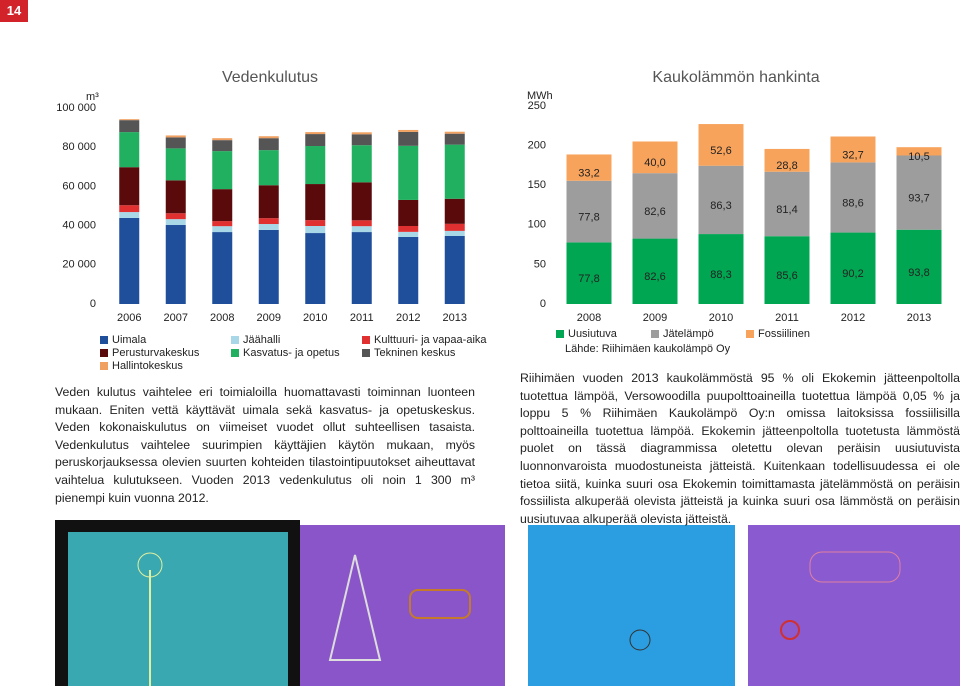 Image resolution: width=960 pixels, height=686 pixels. What do you see at coordinates (918, 199) in the screenshot?
I see `value-label: 93,7` at bounding box center [918, 199].